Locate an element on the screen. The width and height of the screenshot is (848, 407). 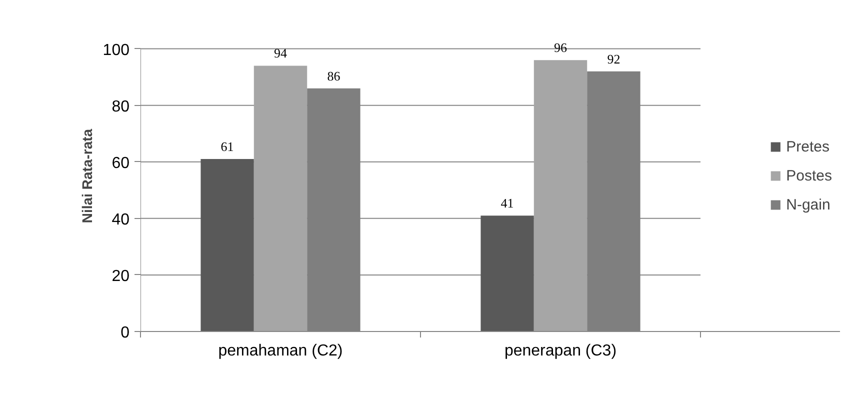
legend-label: Postes is located at coordinates (809, 175).